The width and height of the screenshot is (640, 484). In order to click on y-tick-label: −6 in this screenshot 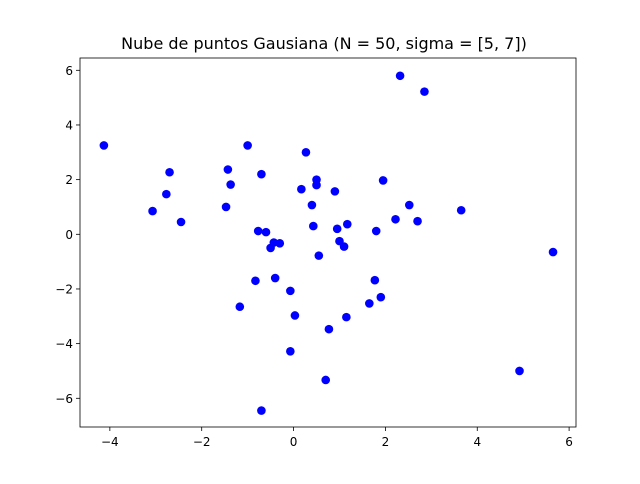, I will do `click(64, 399)`.